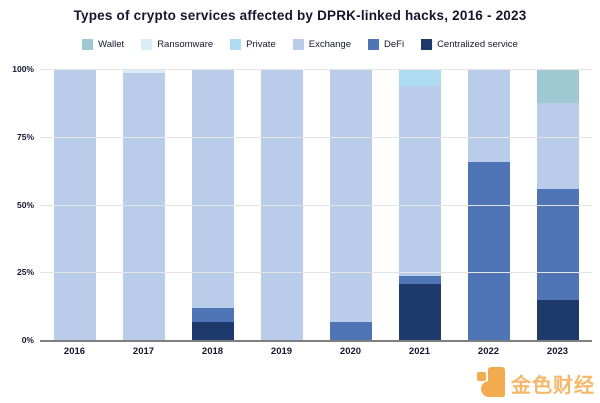 This screenshot has width=600, height=403. Describe the element at coordinates (557, 320) in the screenshot. I see `bar-2023-segment-centralized-service` at that location.